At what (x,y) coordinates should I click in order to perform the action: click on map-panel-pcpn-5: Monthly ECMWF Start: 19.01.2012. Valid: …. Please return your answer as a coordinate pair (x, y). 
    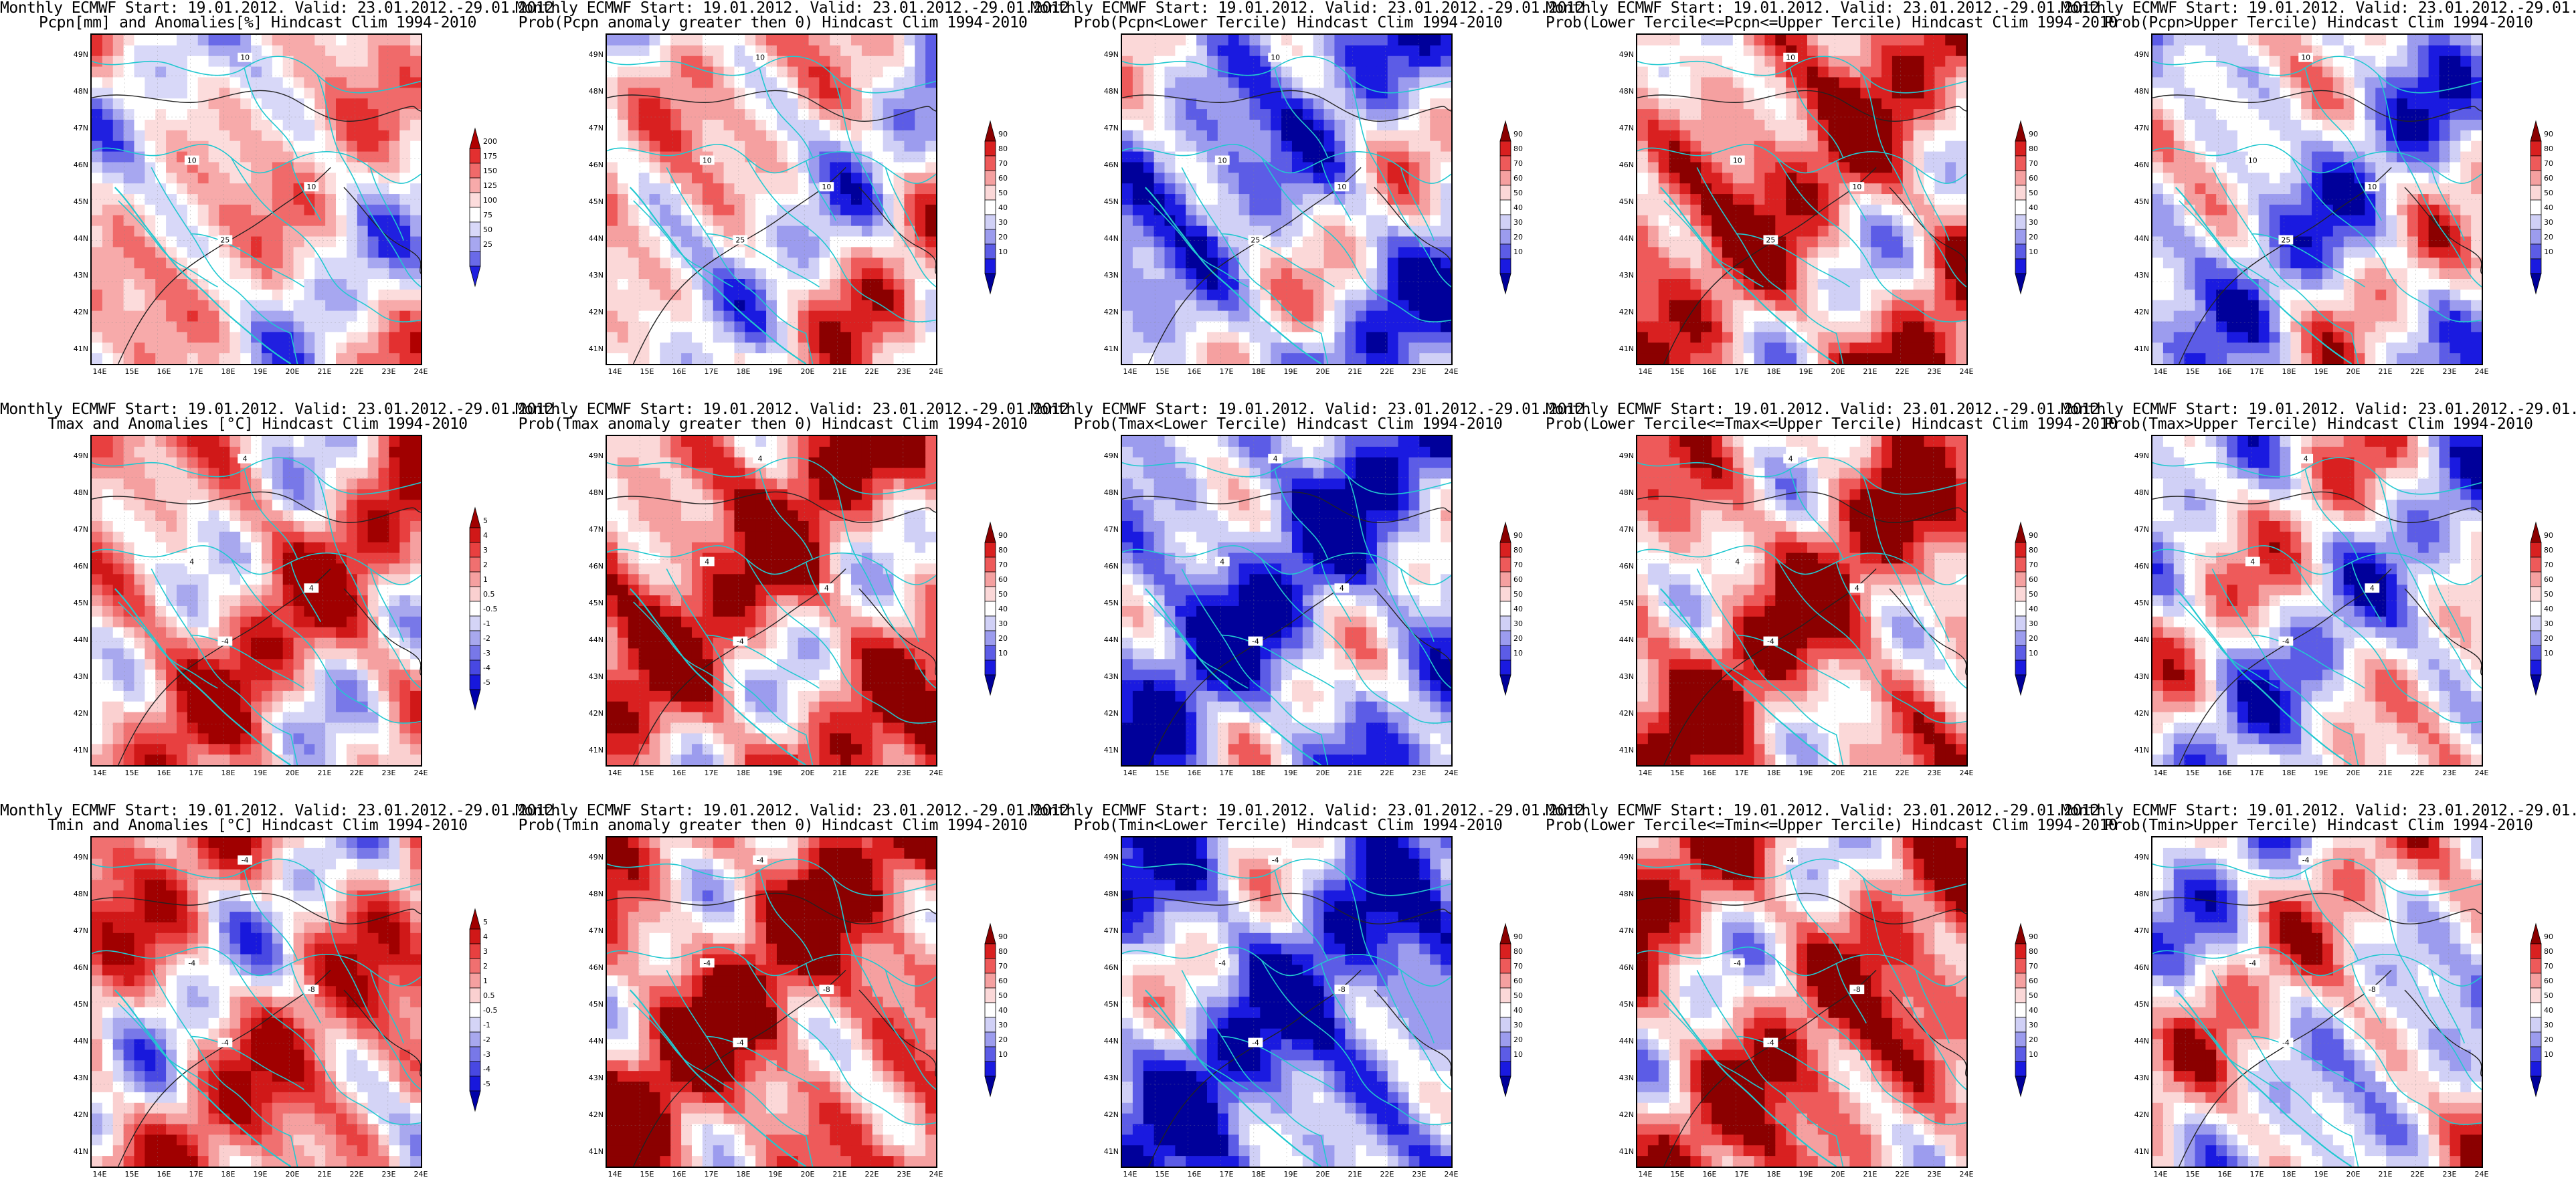
    Looking at the image, I should click on (2318, 200).